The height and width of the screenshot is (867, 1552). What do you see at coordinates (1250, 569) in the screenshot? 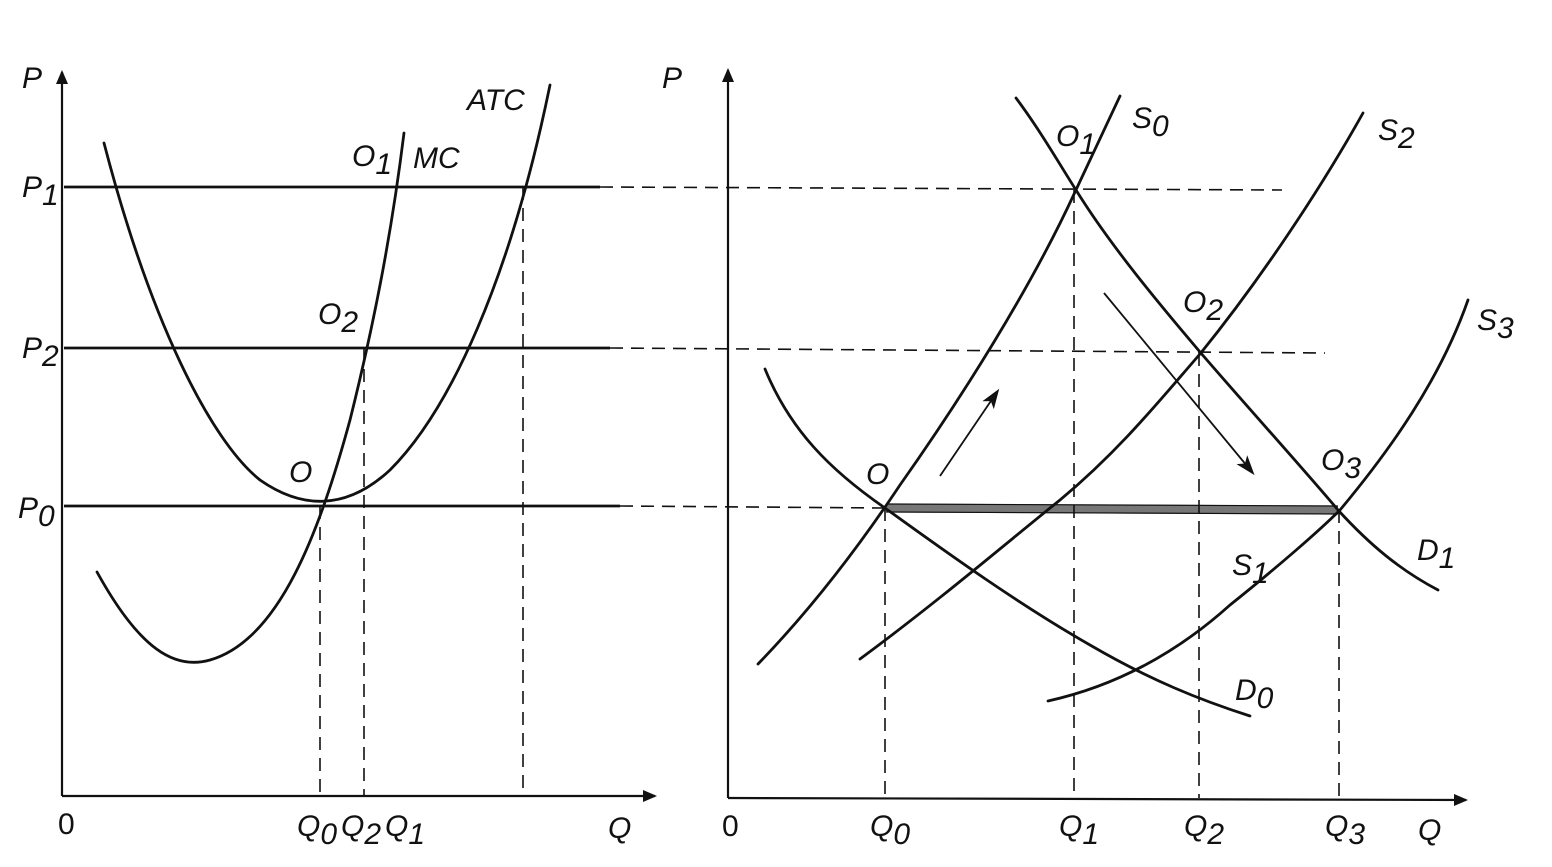
I see `s1-label: S1` at bounding box center [1250, 569].